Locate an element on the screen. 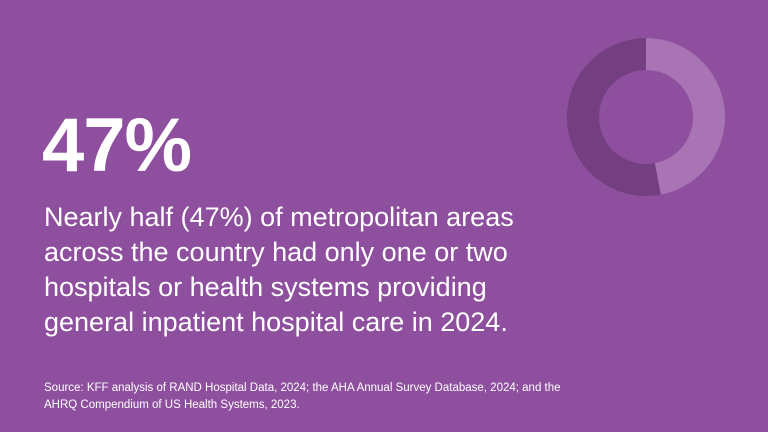 The width and height of the screenshot is (768, 432). statement-line: general inpatient hospital care in 2024. is located at coordinates (276, 322).